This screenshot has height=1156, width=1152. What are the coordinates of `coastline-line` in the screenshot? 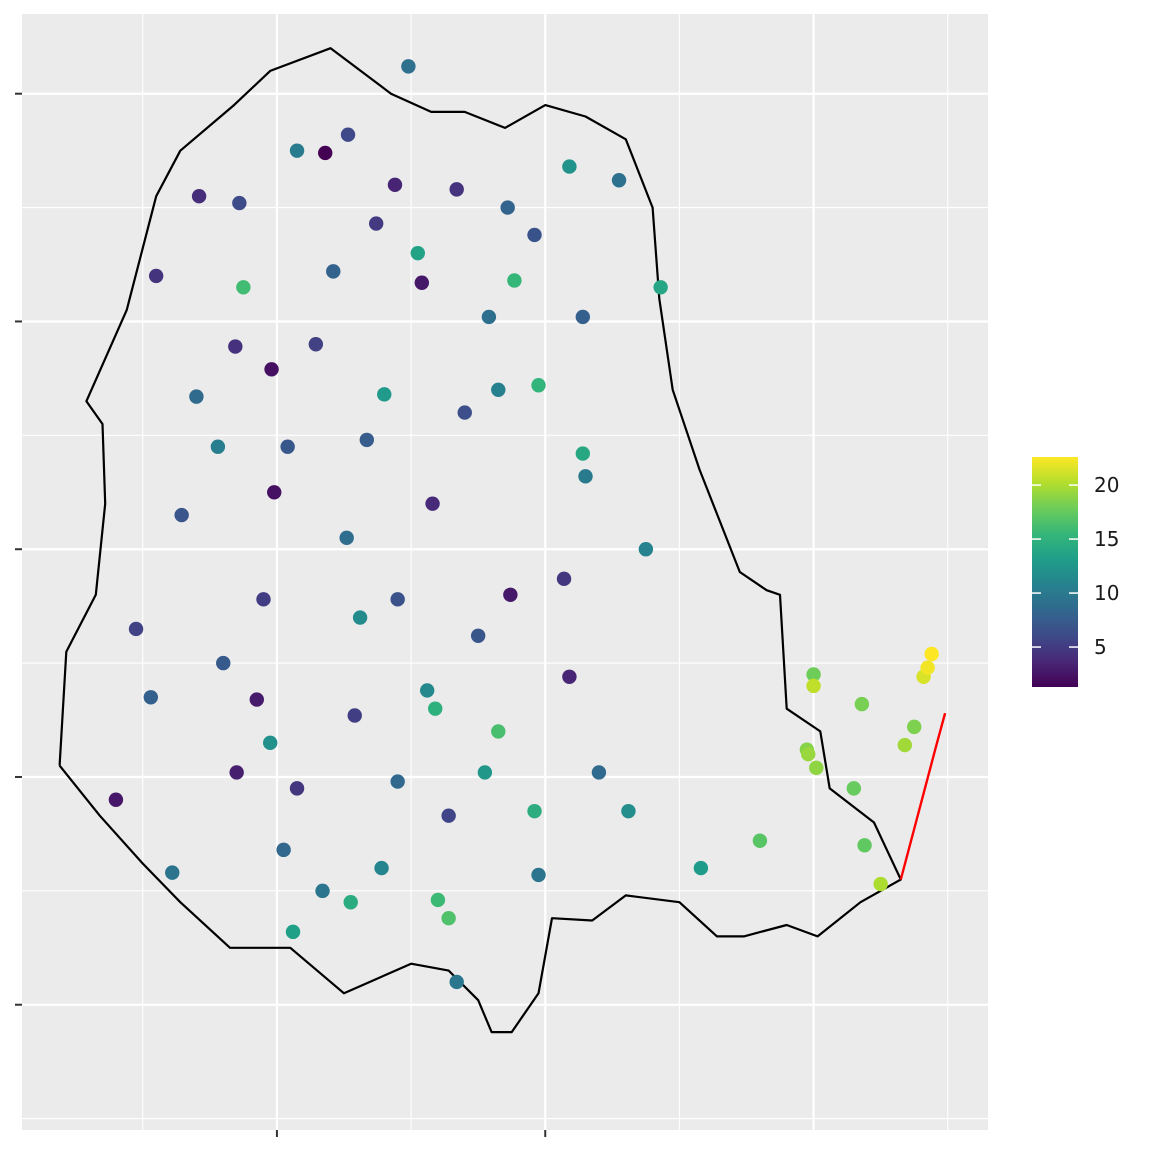 It's located at (923, 796).